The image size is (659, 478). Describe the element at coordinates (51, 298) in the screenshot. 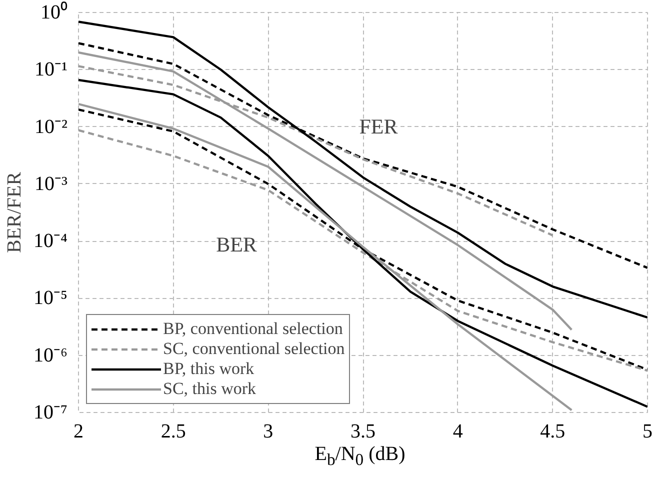

I see `y-tick-label: 10⁻⁵` at that location.